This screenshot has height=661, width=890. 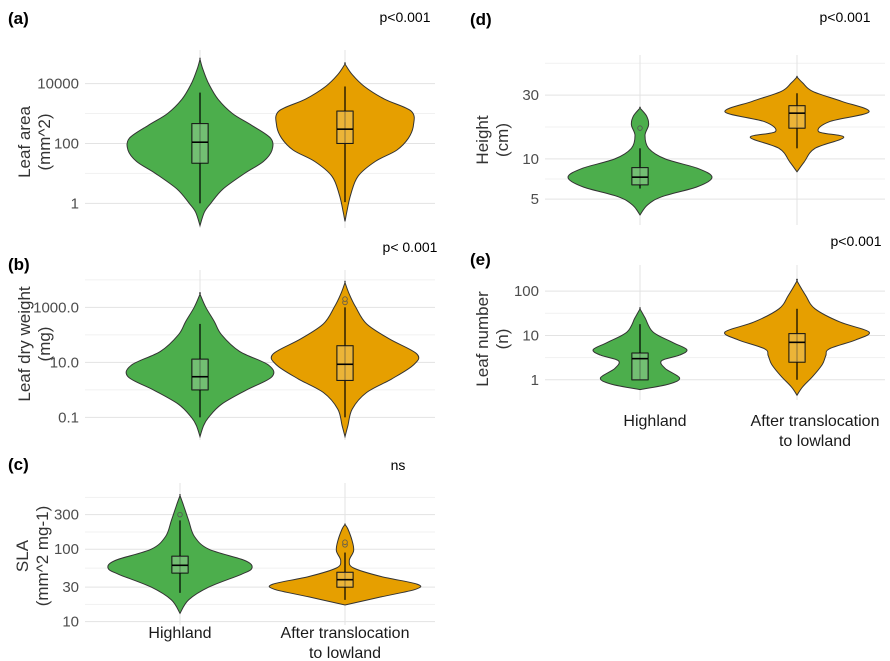 I want to click on y-tick-label: 0.1, so click(x=68, y=417).